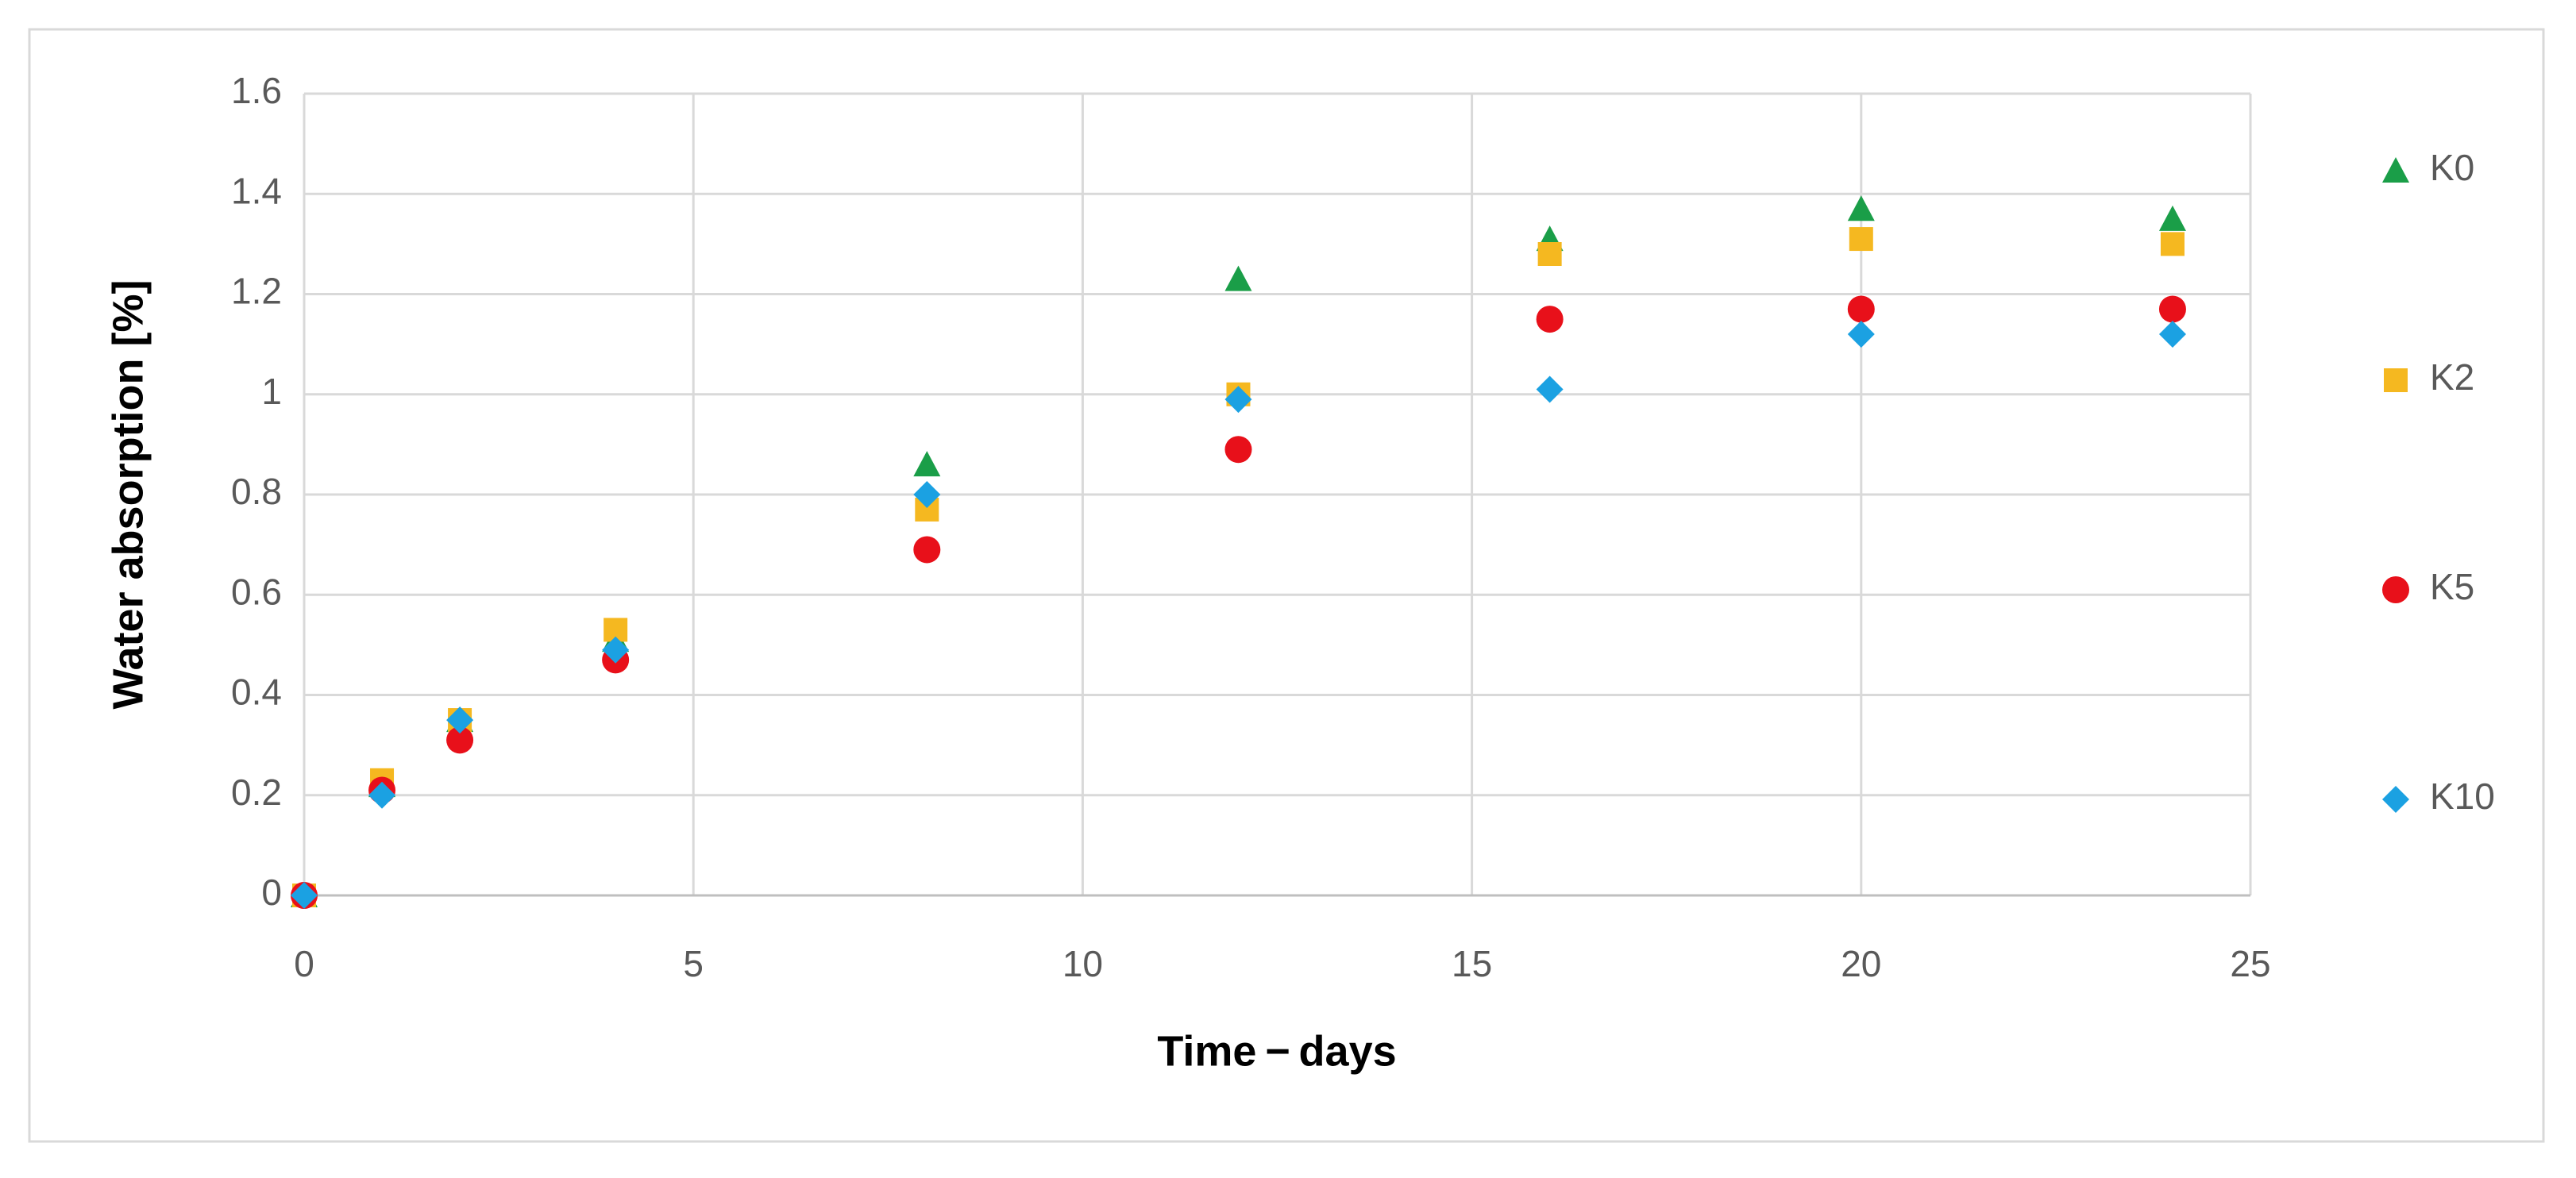 Image resolution: width=2576 pixels, height=1178 pixels. I want to click on legend-label: K0, so click(2452, 167).